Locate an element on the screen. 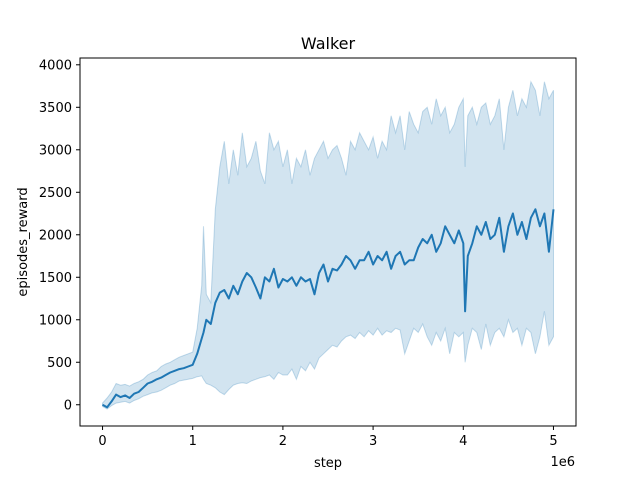 The image size is (640, 480). y-tick-label: 4000 is located at coordinates (55, 65).